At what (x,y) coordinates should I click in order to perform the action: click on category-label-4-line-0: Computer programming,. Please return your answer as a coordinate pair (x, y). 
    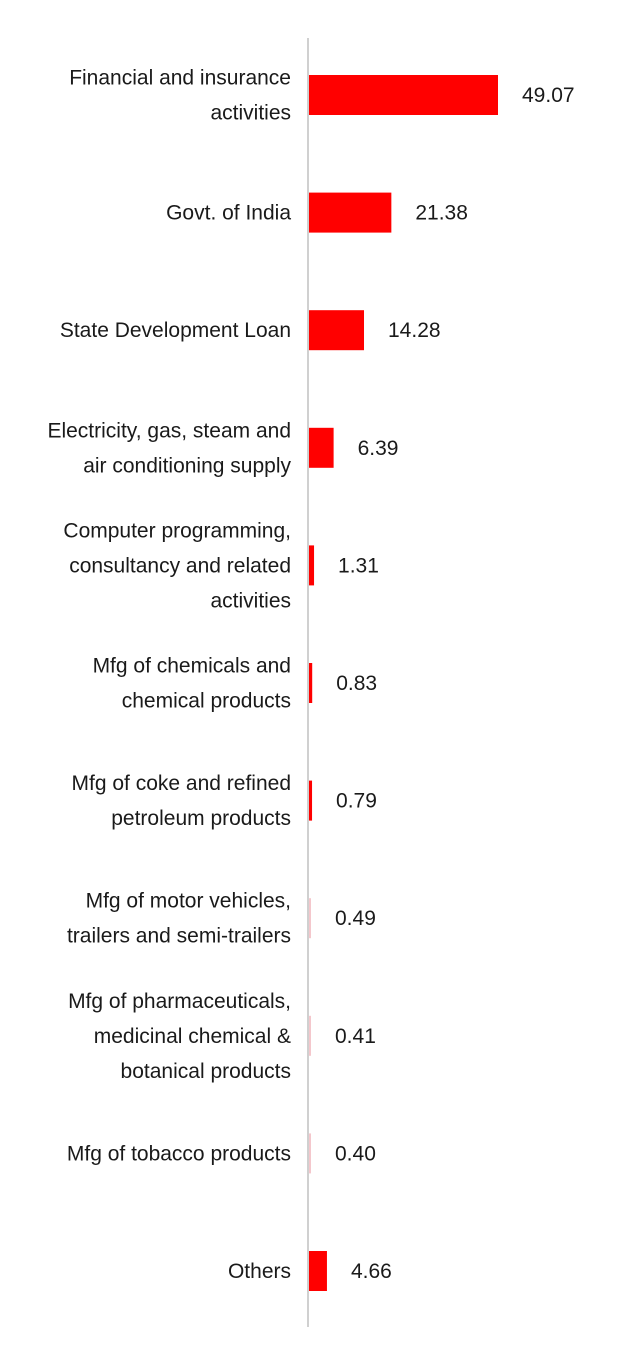
    Looking at the image, I should click on (177, 530).